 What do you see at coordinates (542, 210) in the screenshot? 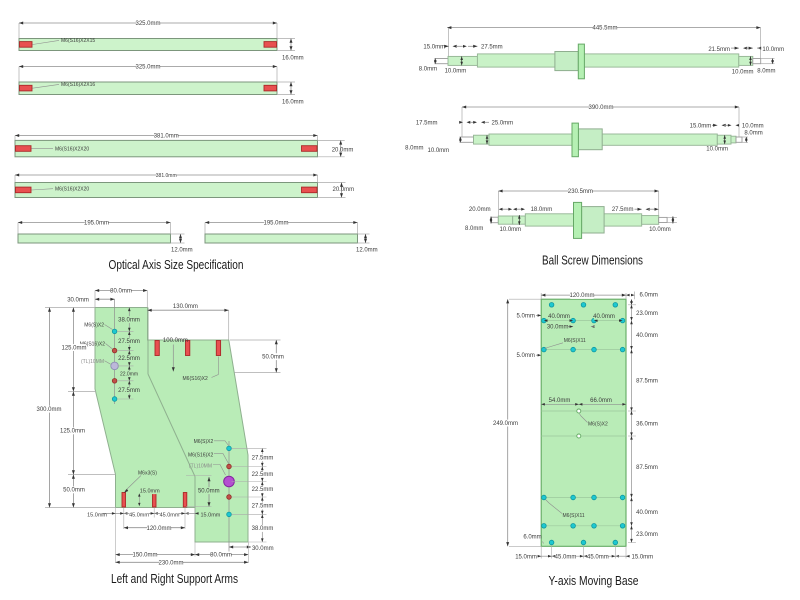
I see `svg-text: 18.0mm` at bounding box center [542, 210].